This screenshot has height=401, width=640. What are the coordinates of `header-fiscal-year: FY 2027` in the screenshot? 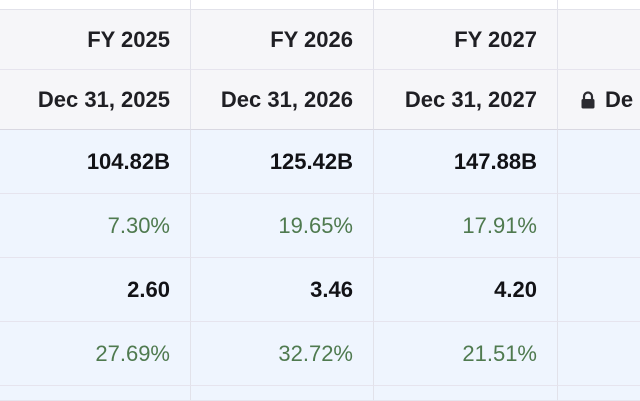 It's located at (466, 40).